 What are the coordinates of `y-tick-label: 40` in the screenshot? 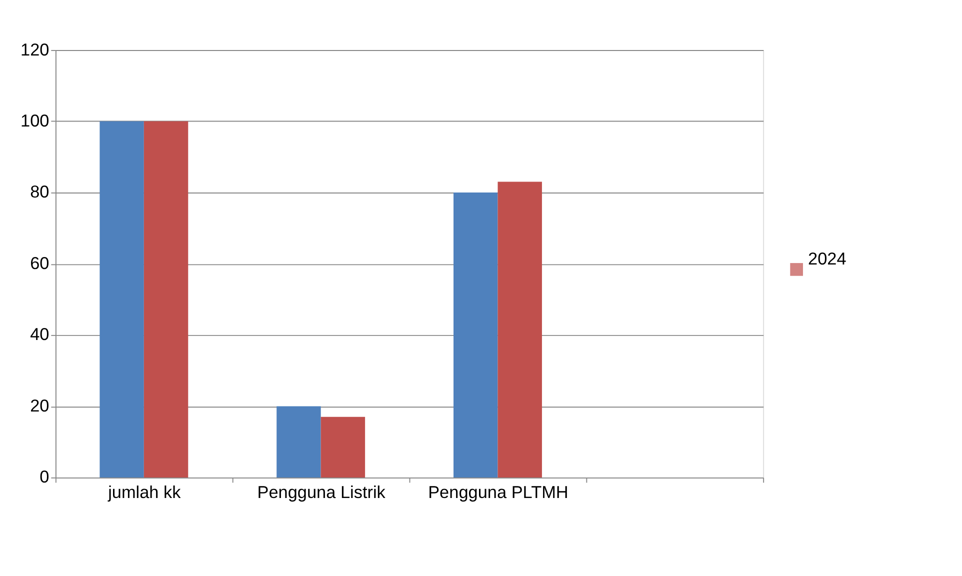 It's located at (40, 334).